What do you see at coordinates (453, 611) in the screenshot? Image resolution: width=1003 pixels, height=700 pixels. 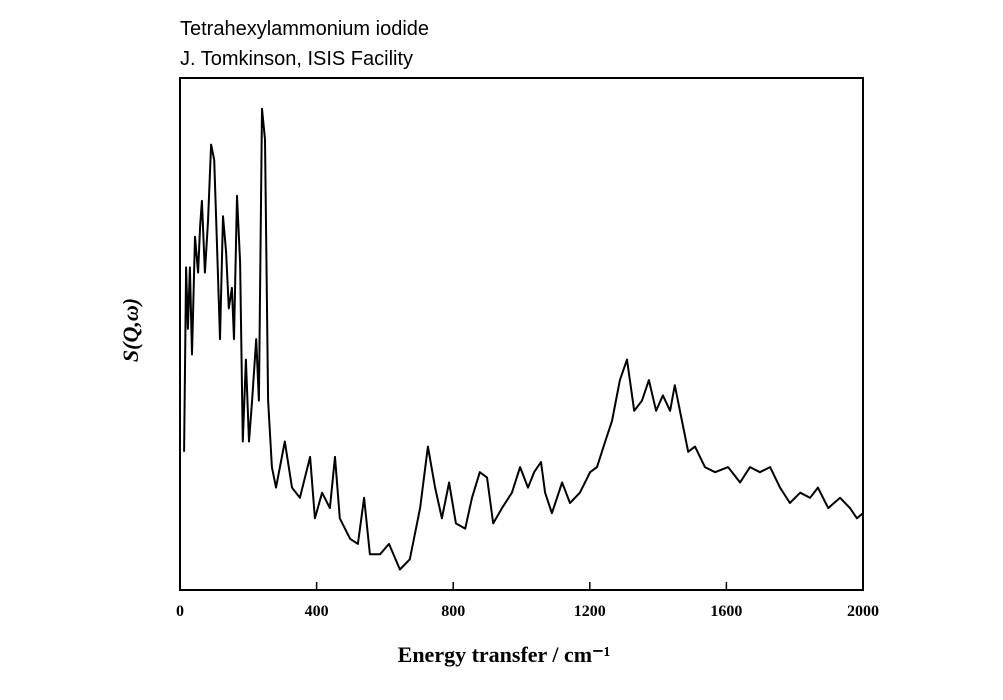 I see `x-tick-label: 800` at bounding box center [453, 611].